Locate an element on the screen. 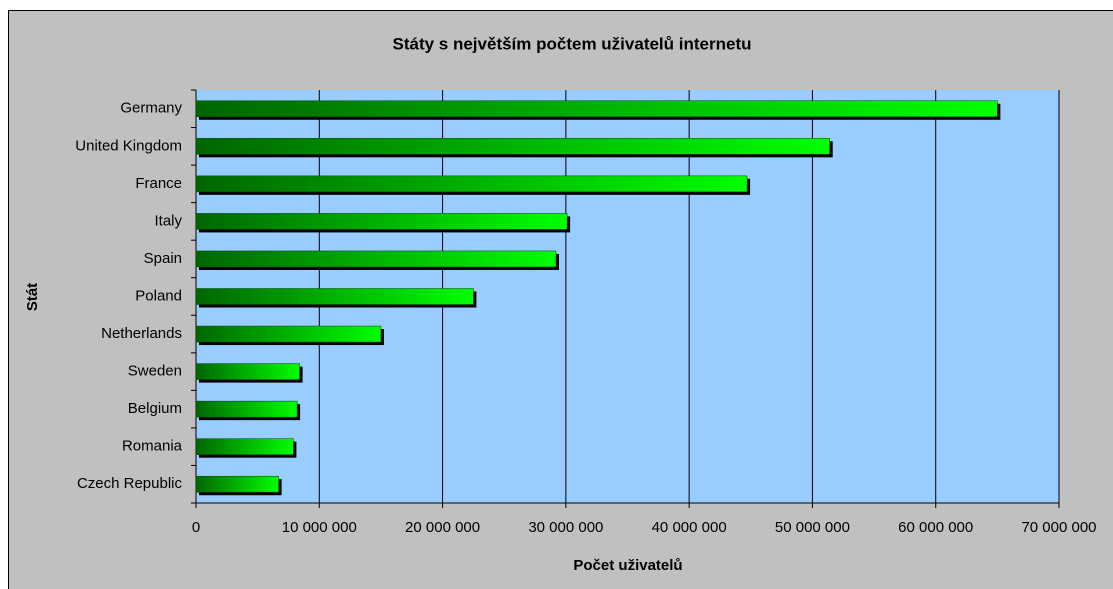 This screenshot has width=1113, height=589. x-tick-label: 50 000 000 is located at coordinates (812, 527).